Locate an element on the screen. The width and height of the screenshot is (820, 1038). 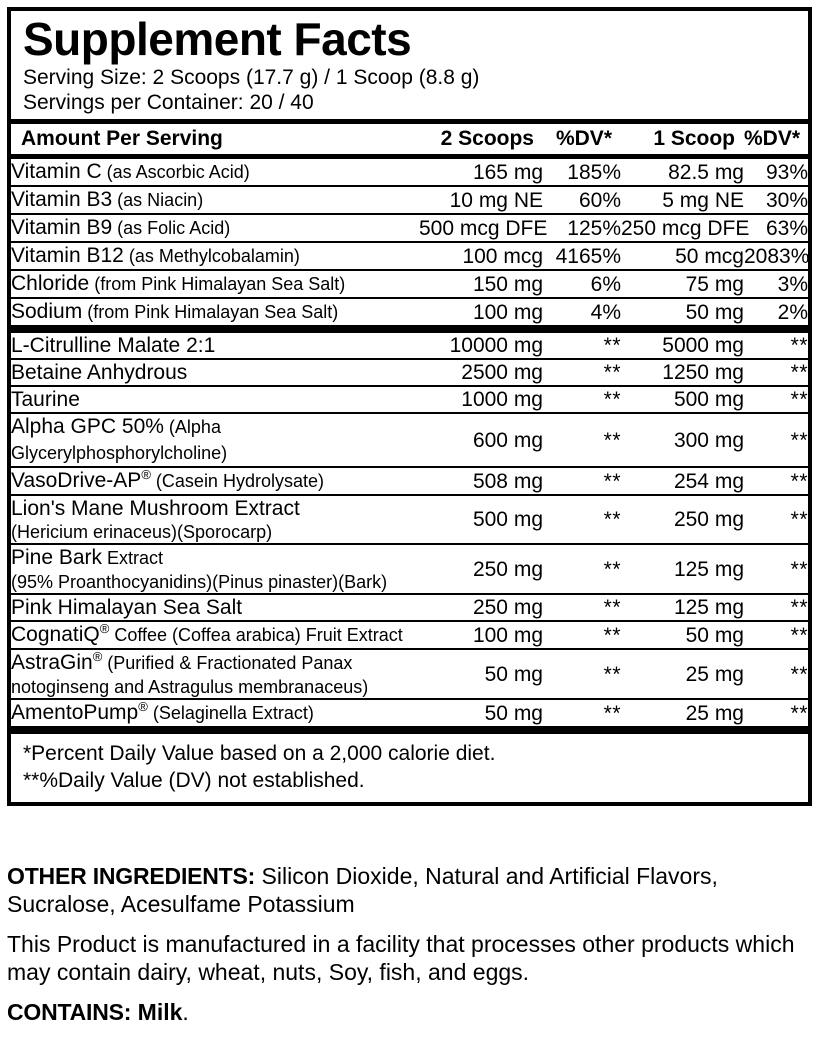
row-amount-1-scoop: 254 mg is located at coordinates (682, 480).